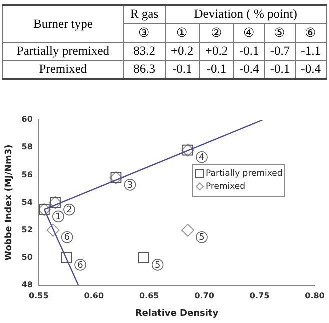 This screenshot has height=323, width=329. I want to click on annotation: 3, so click(130, 185).